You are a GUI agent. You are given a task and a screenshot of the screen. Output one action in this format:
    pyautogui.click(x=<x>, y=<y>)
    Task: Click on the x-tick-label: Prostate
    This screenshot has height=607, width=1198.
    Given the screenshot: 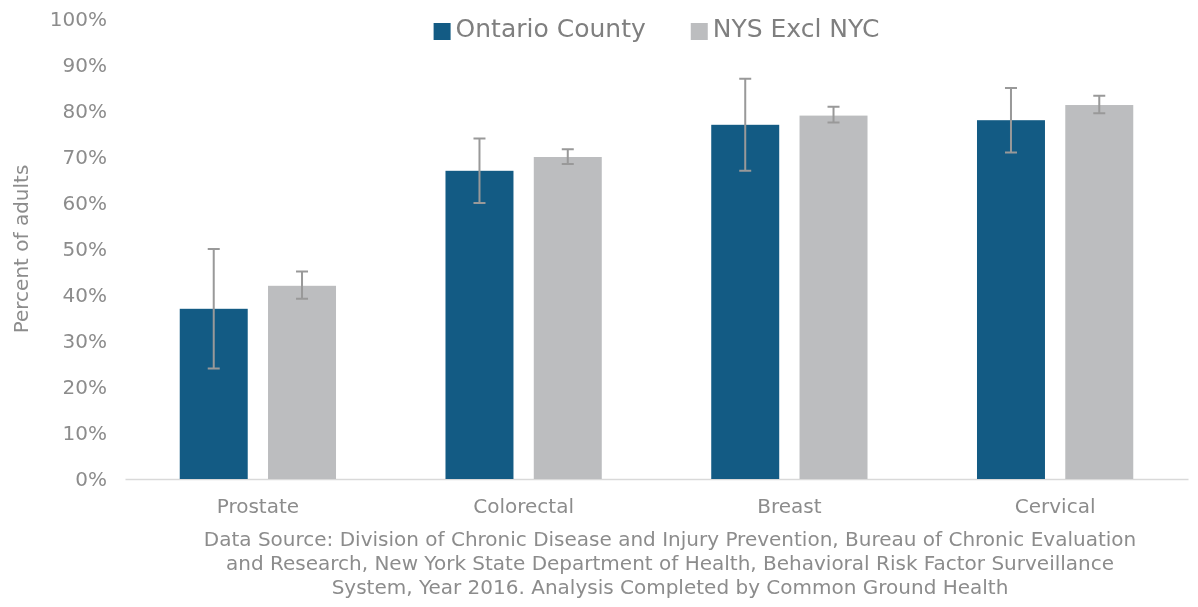 What is the action you would take?
    pyautogui.click(x=258, y=506)
    